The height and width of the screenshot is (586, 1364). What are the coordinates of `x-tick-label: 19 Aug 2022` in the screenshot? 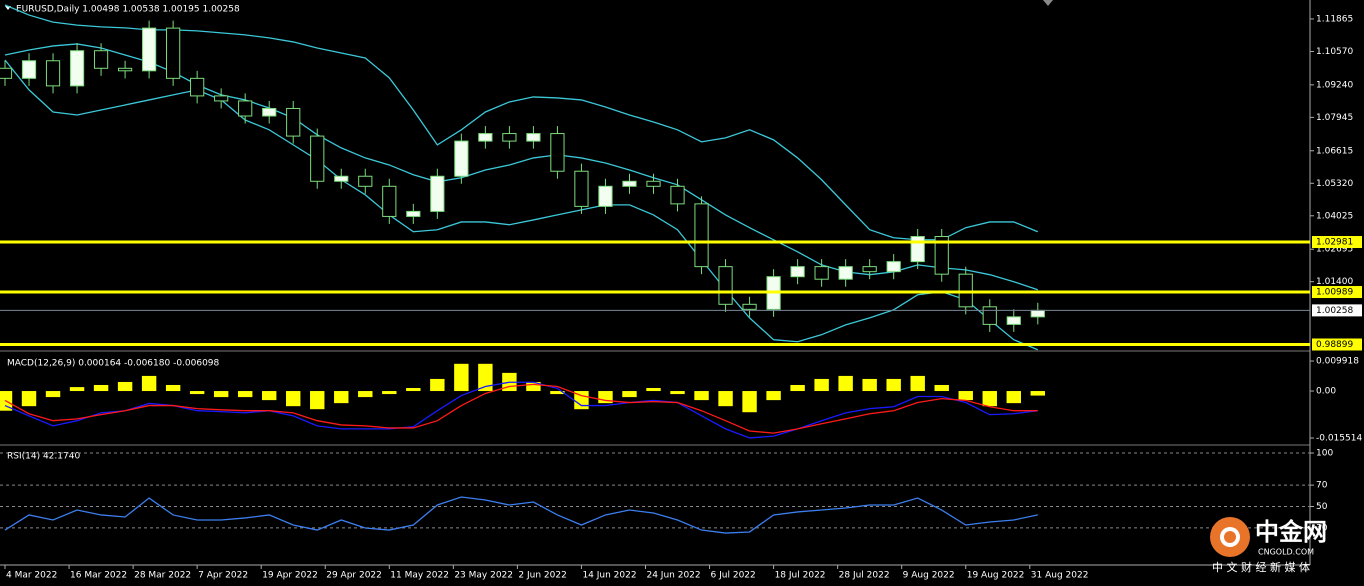 It's located at (996, 576).